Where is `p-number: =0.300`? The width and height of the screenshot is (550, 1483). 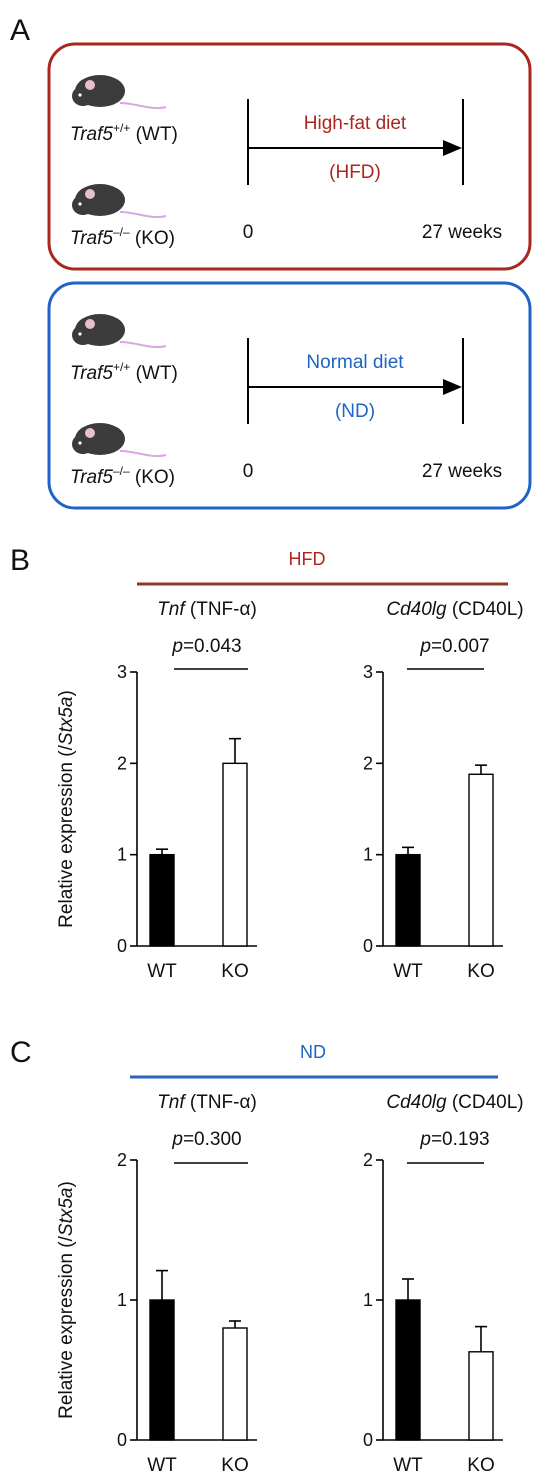 p-number: =0.300 is located at coordinates (212, 1139).